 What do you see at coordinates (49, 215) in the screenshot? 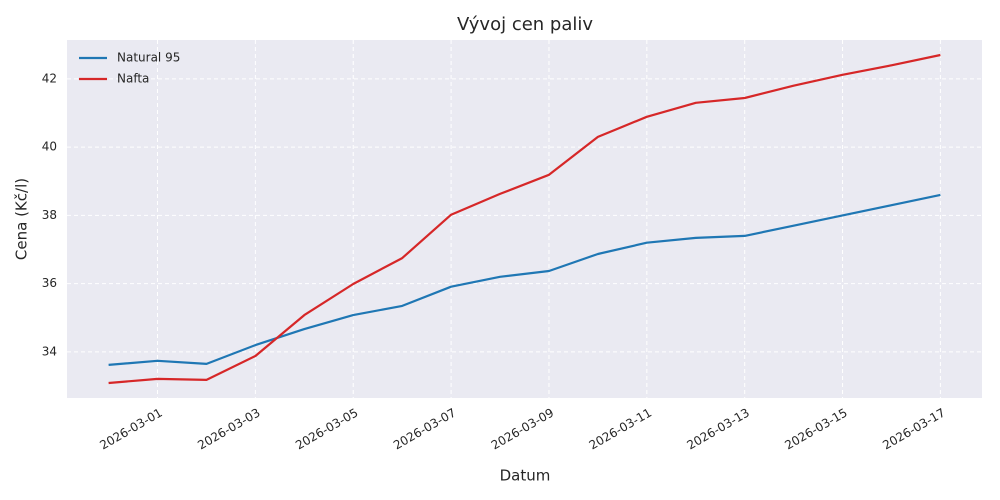
I see `y-tick-label: 38` at bounding box center [49, 215].